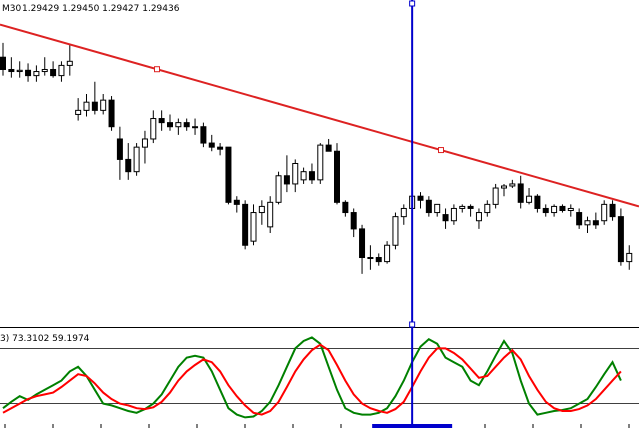  What do you see at coordinates (45, 339) in the screenshot?
I see `indicator-header: 3) 73.3102 59.1974` at bounding box center [45, 339].